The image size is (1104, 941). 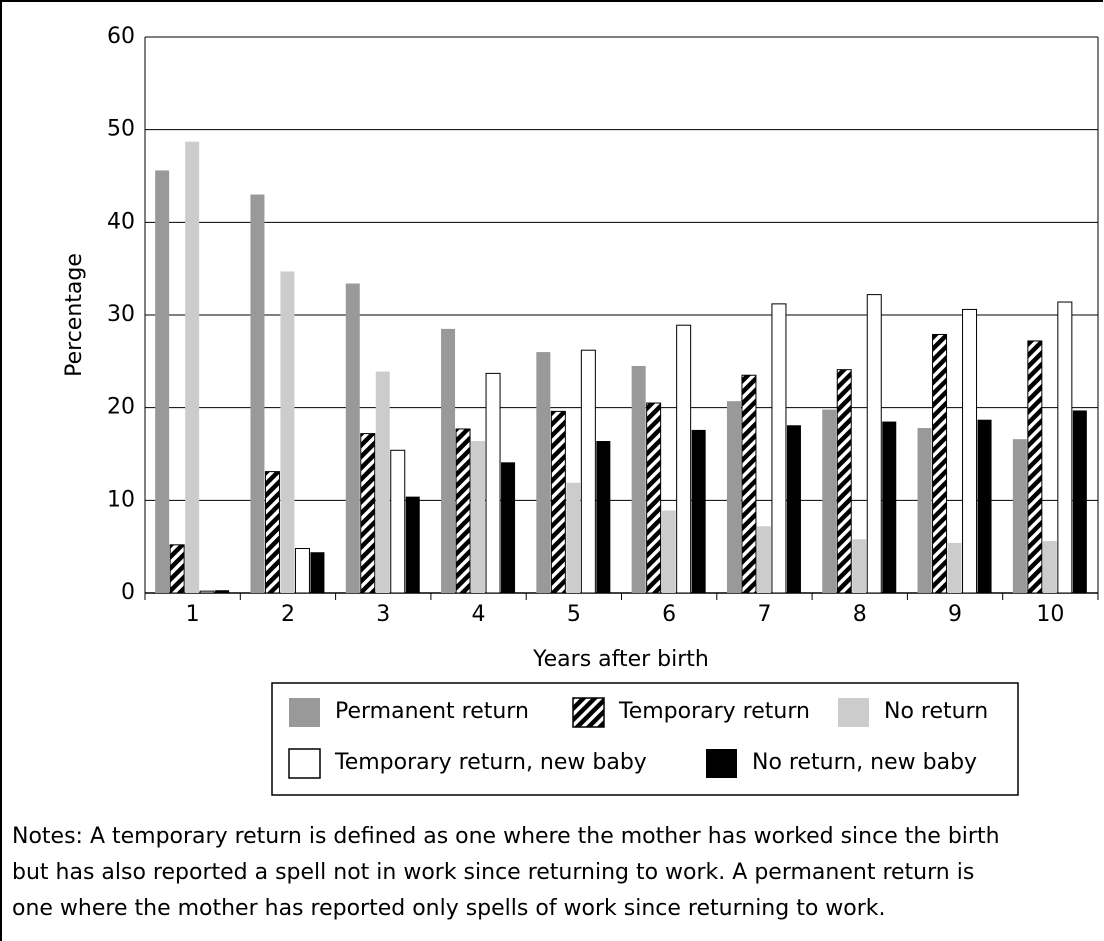 I want to click on y-tick-label: 0, so click(x=128, y=592).